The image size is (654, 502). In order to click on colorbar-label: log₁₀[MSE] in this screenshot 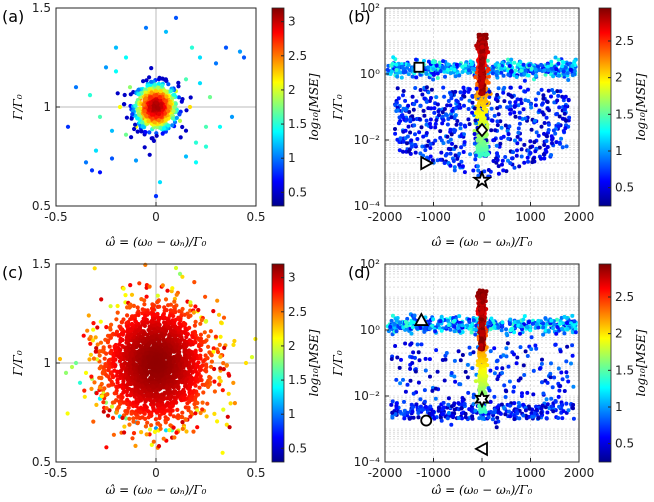, I will do `click(314, 106)`.